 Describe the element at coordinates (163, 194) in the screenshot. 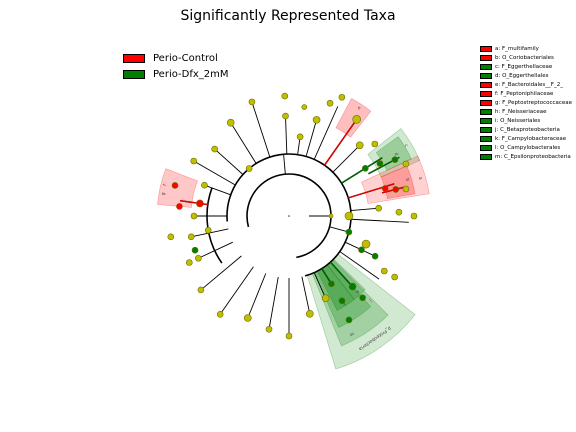

I see `sector-label-g: g` at that location.